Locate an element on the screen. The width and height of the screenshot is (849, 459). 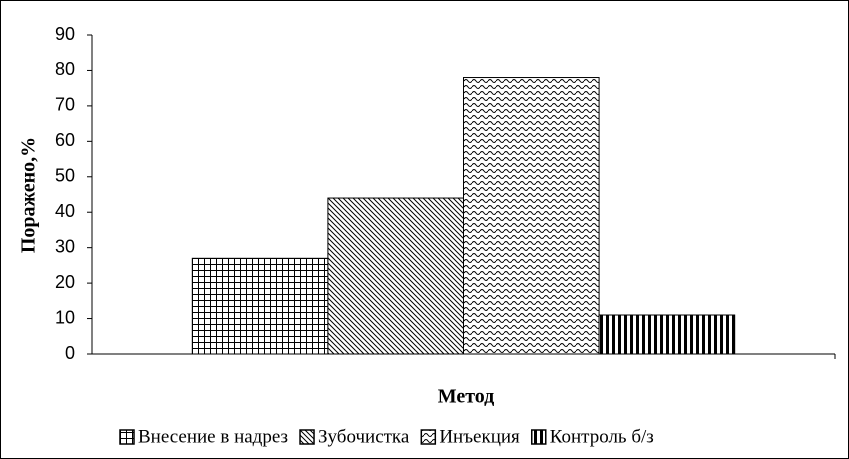
x-axis-title: Метод is located at coordinates (466, 397).